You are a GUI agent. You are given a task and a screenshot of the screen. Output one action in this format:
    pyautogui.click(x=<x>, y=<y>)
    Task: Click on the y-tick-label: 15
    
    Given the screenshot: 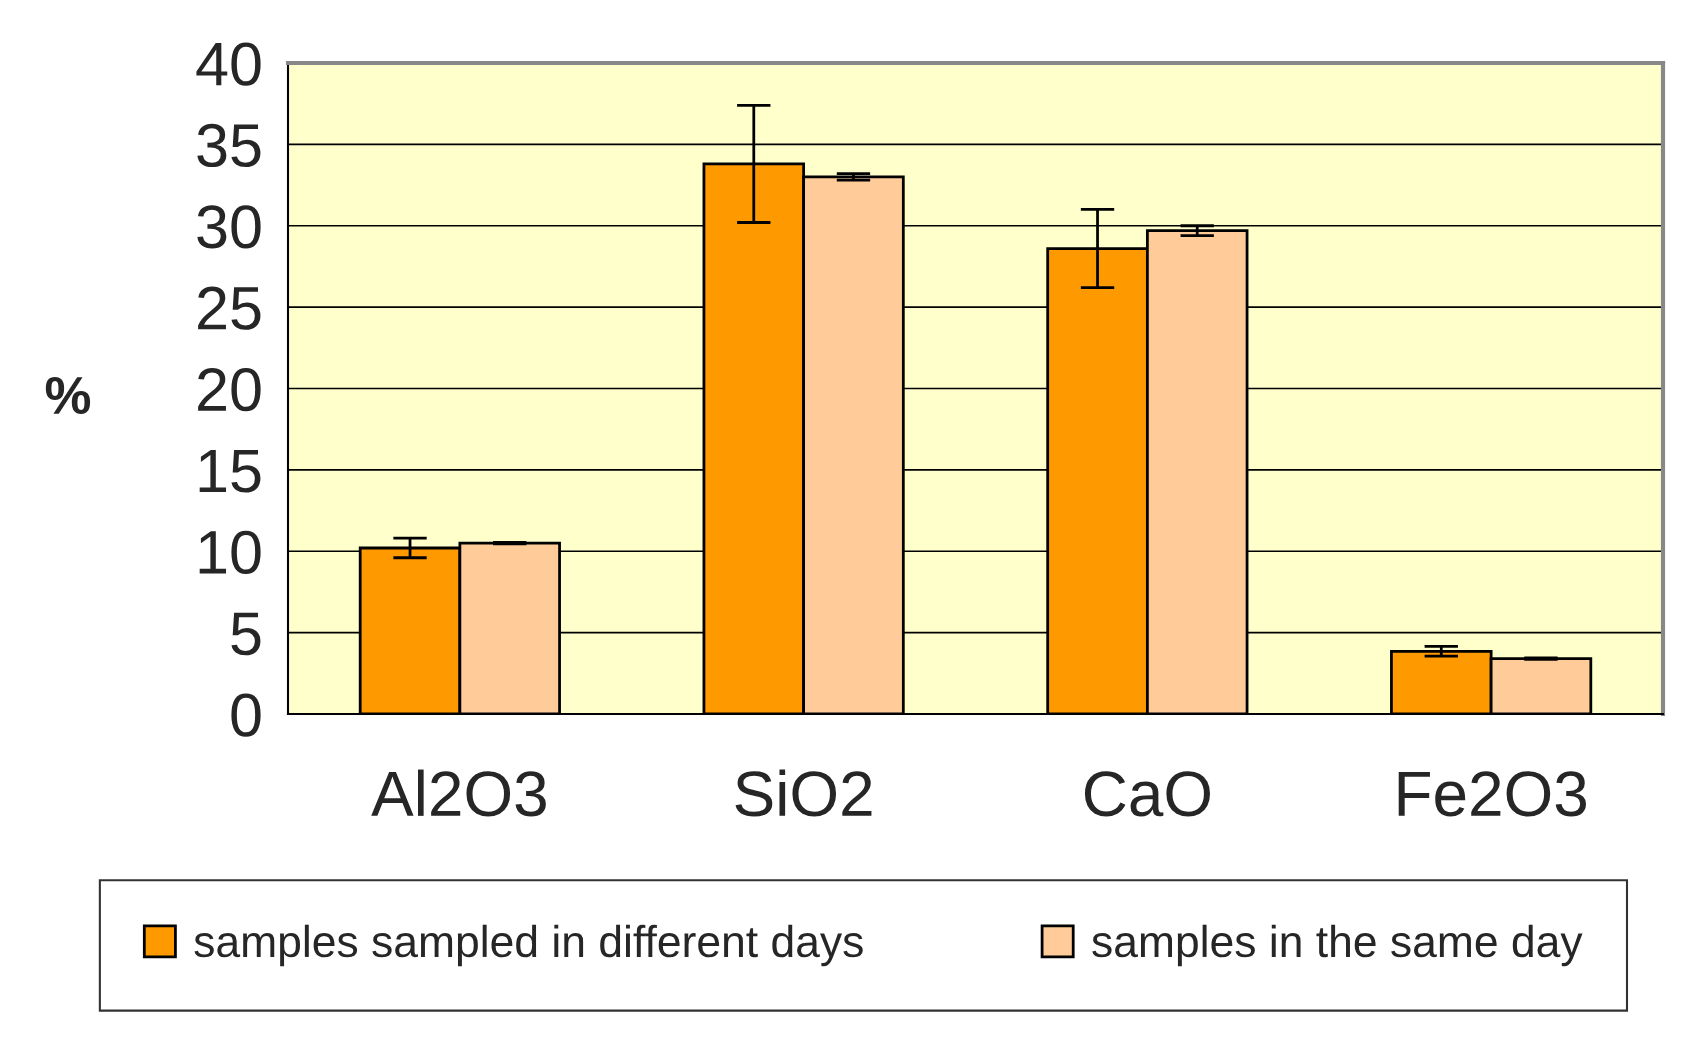 What is the action you would take?
    pyautogui.click(x=230, y=471)
    